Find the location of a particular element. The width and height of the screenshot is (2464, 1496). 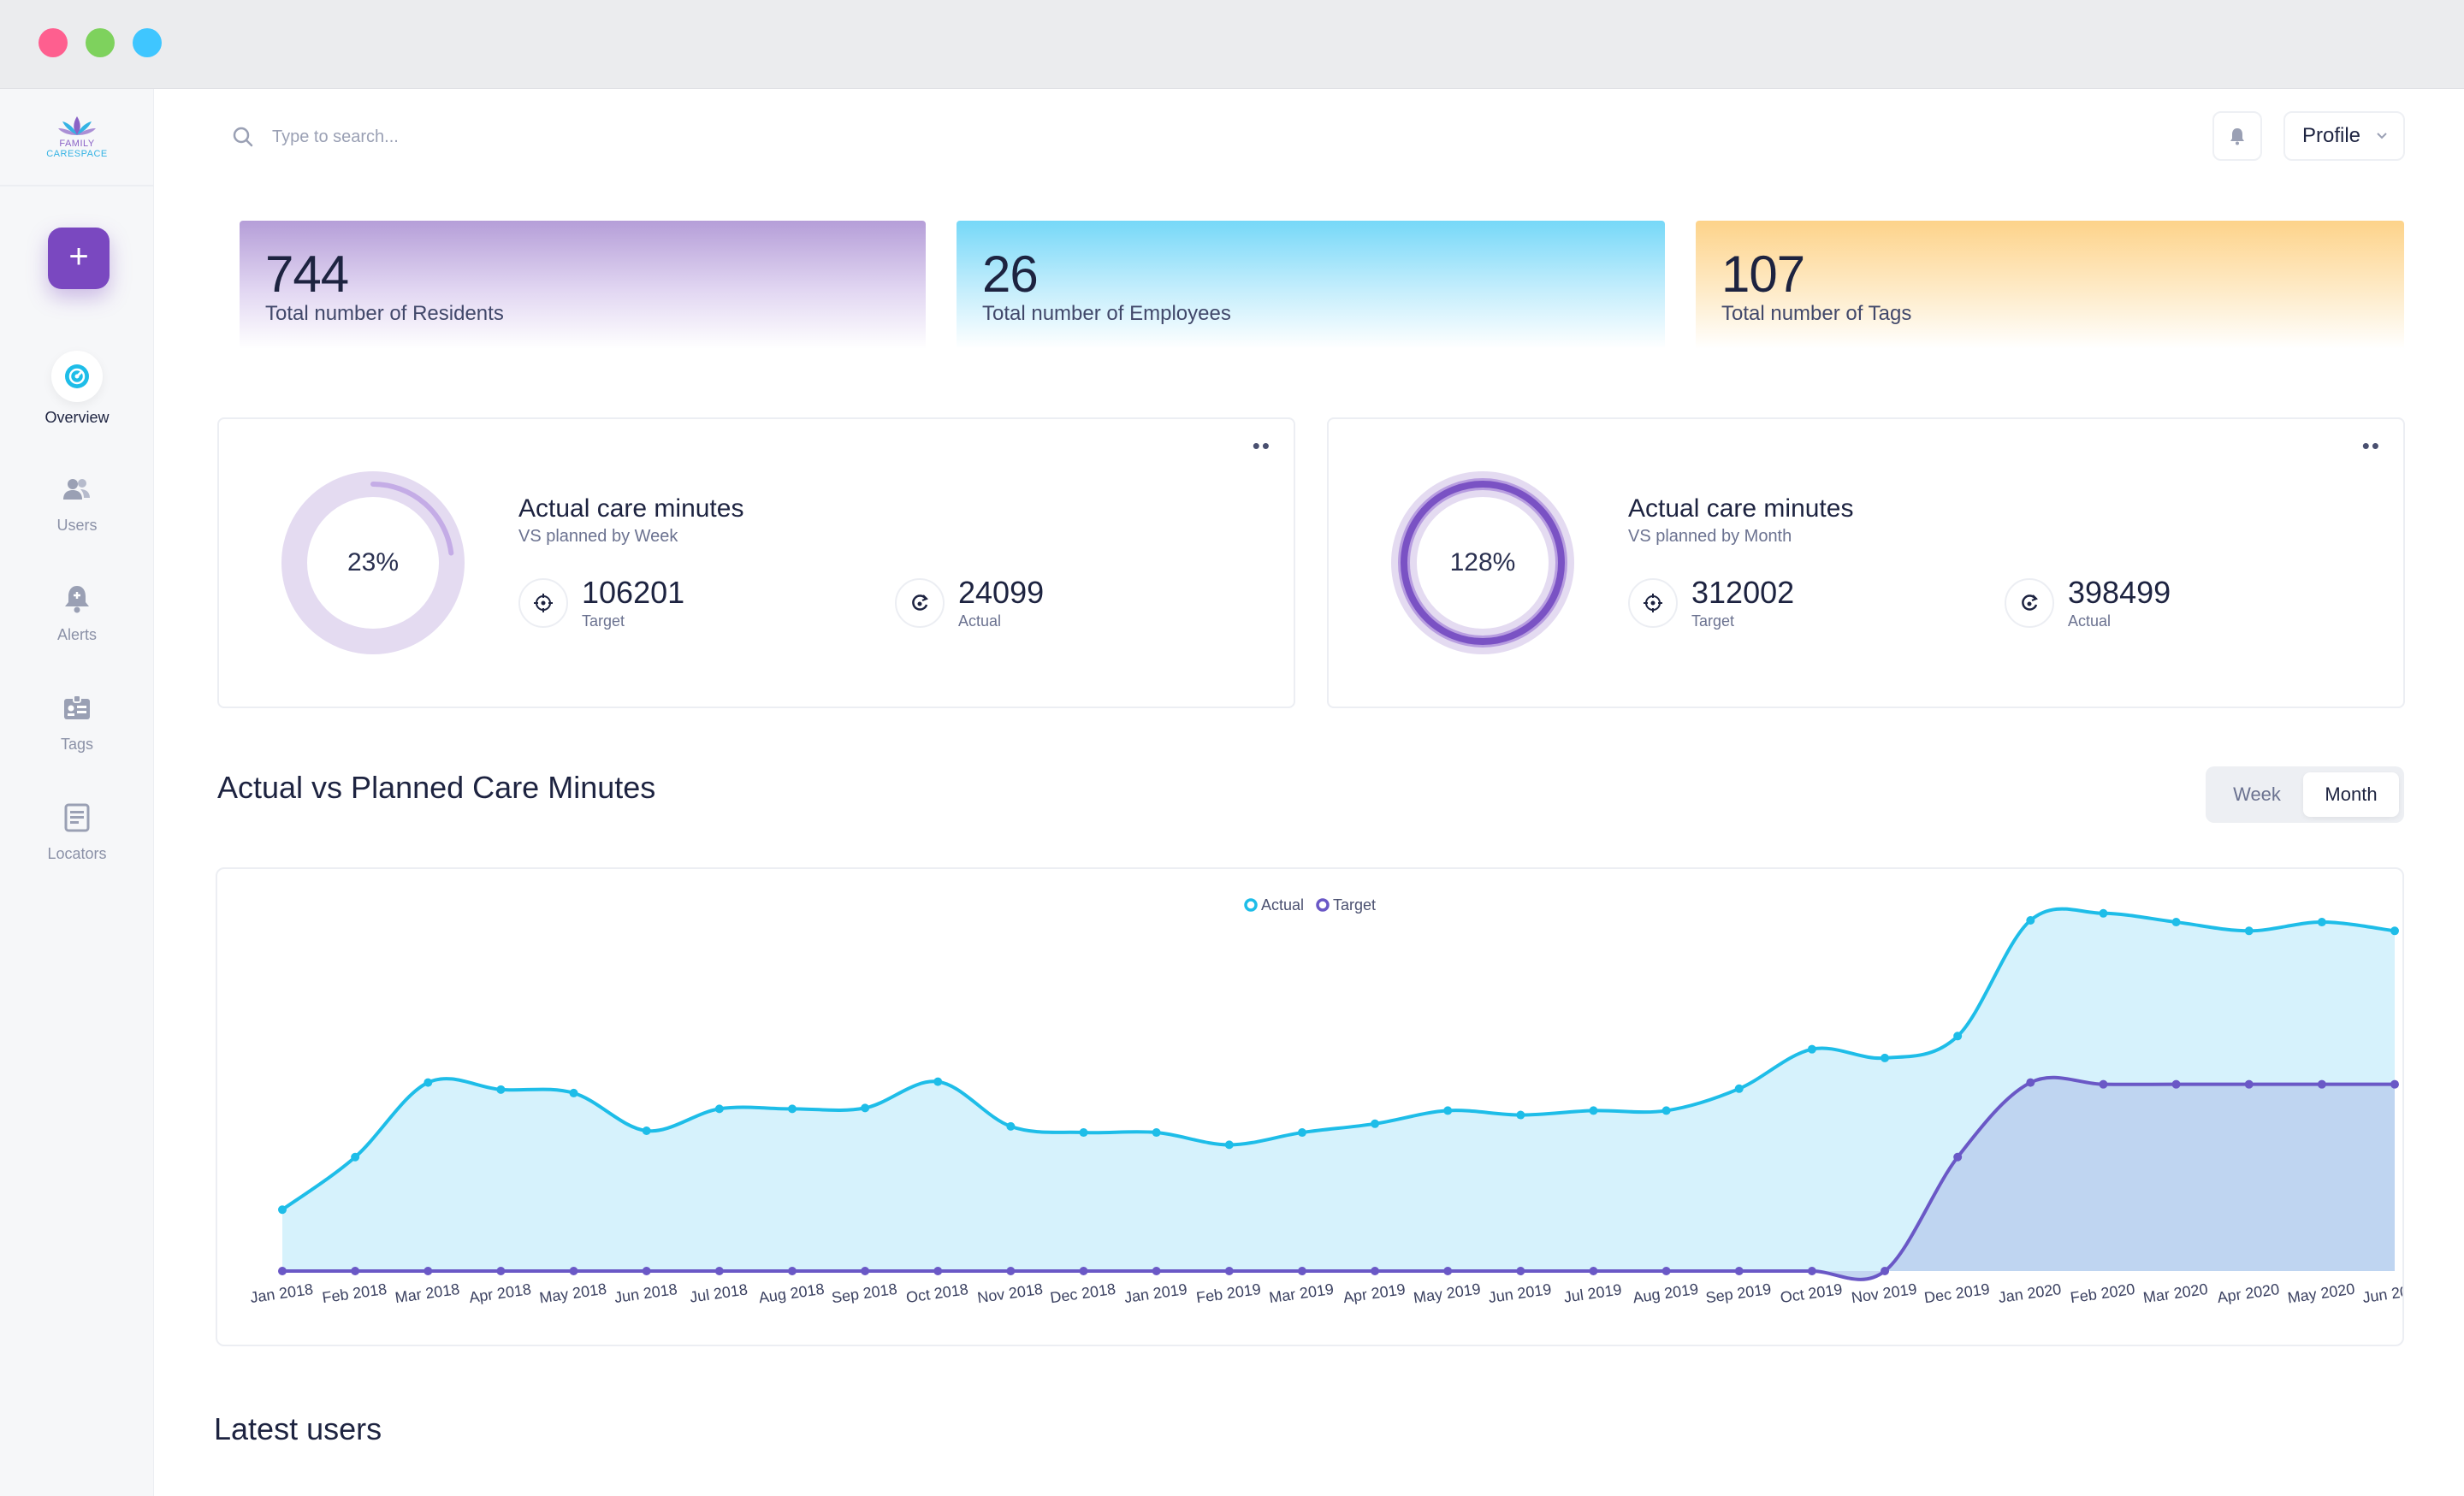

sidebar-item-label: Users is located at coordinates (77, 526).